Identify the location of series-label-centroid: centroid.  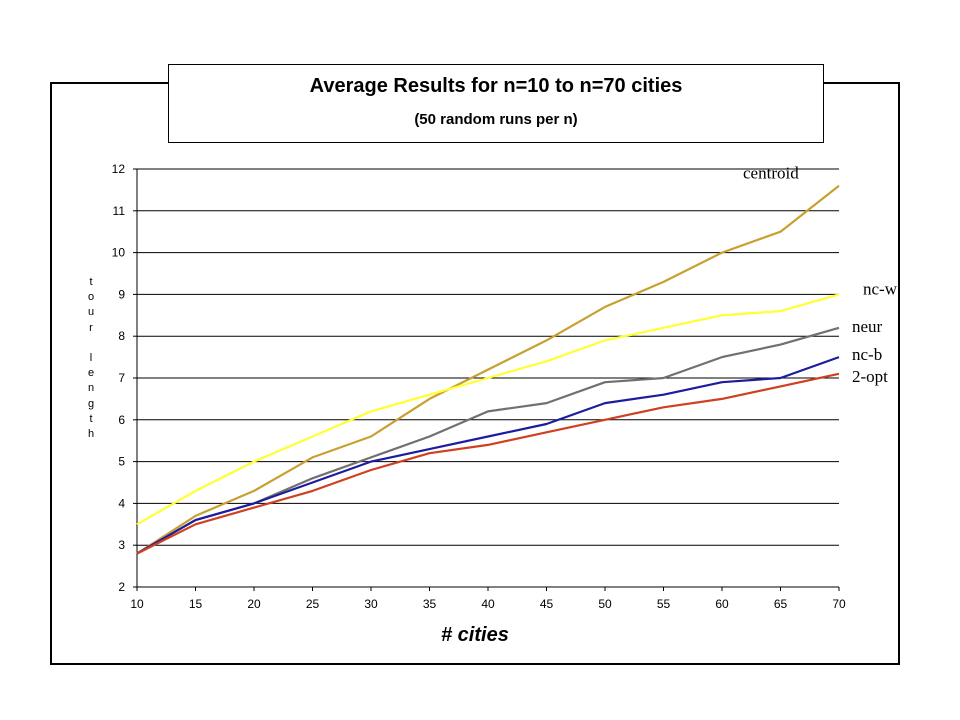
(771, 173).